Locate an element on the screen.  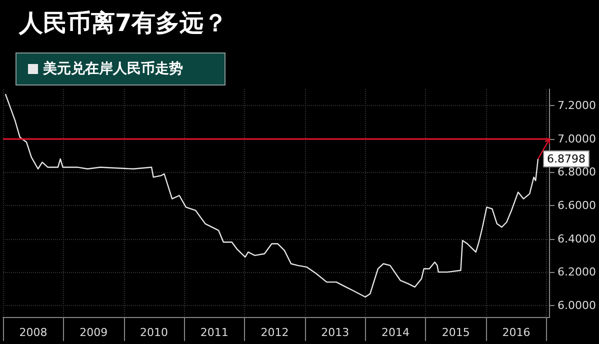
x-tick-label: 2013 is located at coordinates (335, 332).